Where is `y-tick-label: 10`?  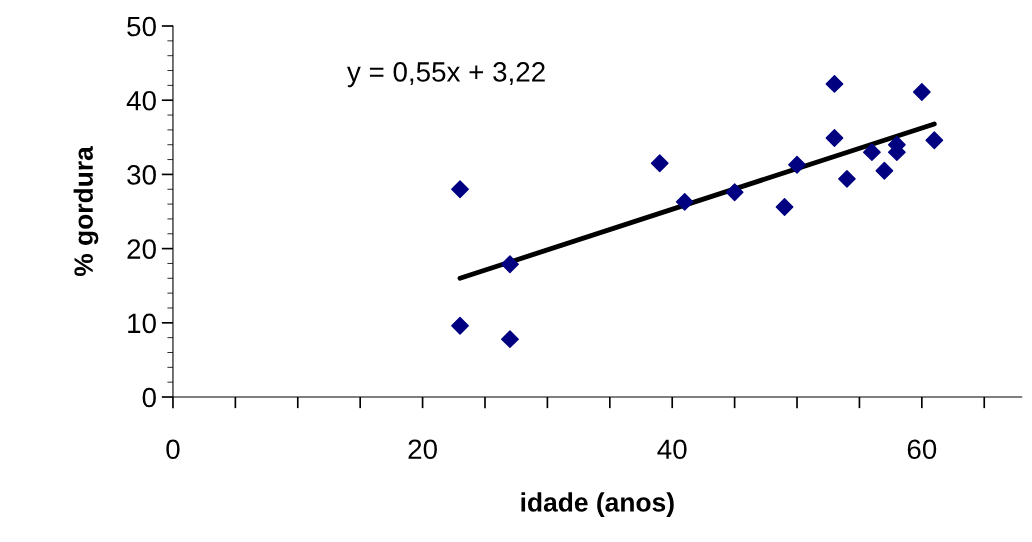
y-tick-label: 10 is located at coordinates (142, 323).